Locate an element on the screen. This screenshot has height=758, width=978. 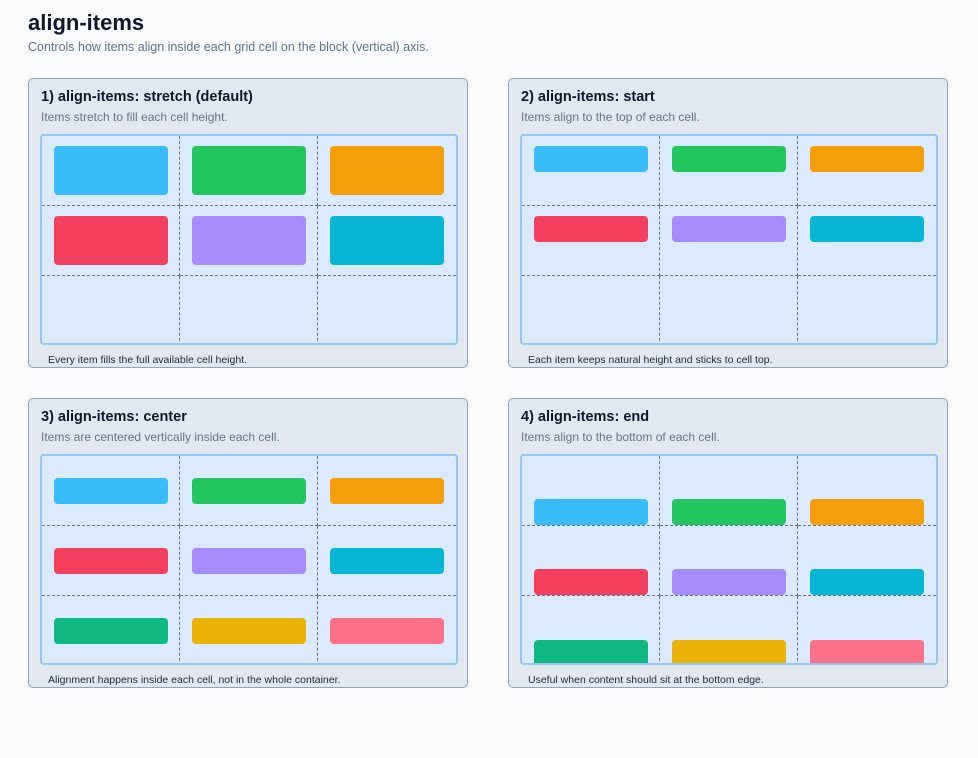
panel-title: 2) align-items: start is located at coordinates (588, 97).